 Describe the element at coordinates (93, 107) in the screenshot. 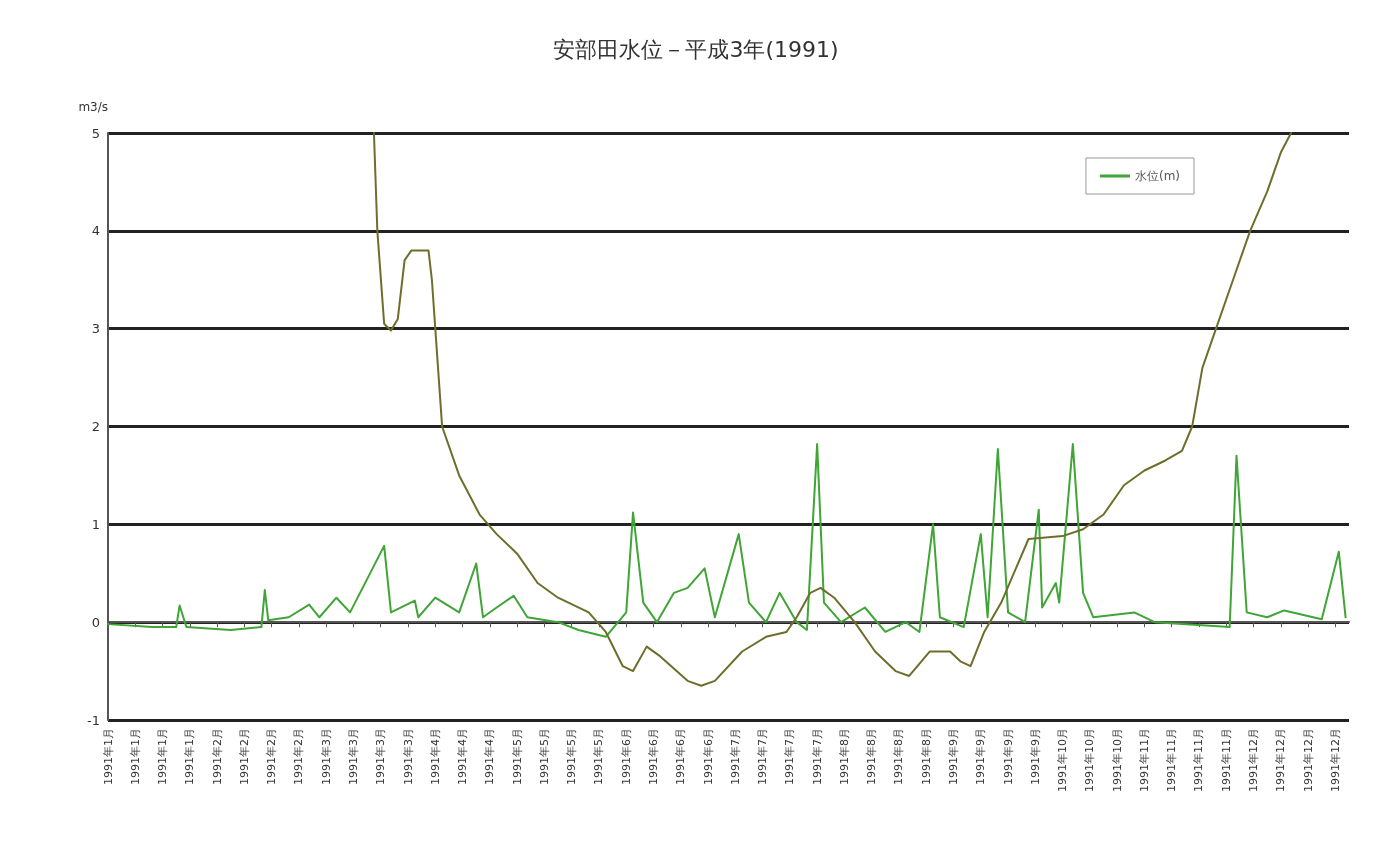

I see `y-axis-title: m3/s` at that location.